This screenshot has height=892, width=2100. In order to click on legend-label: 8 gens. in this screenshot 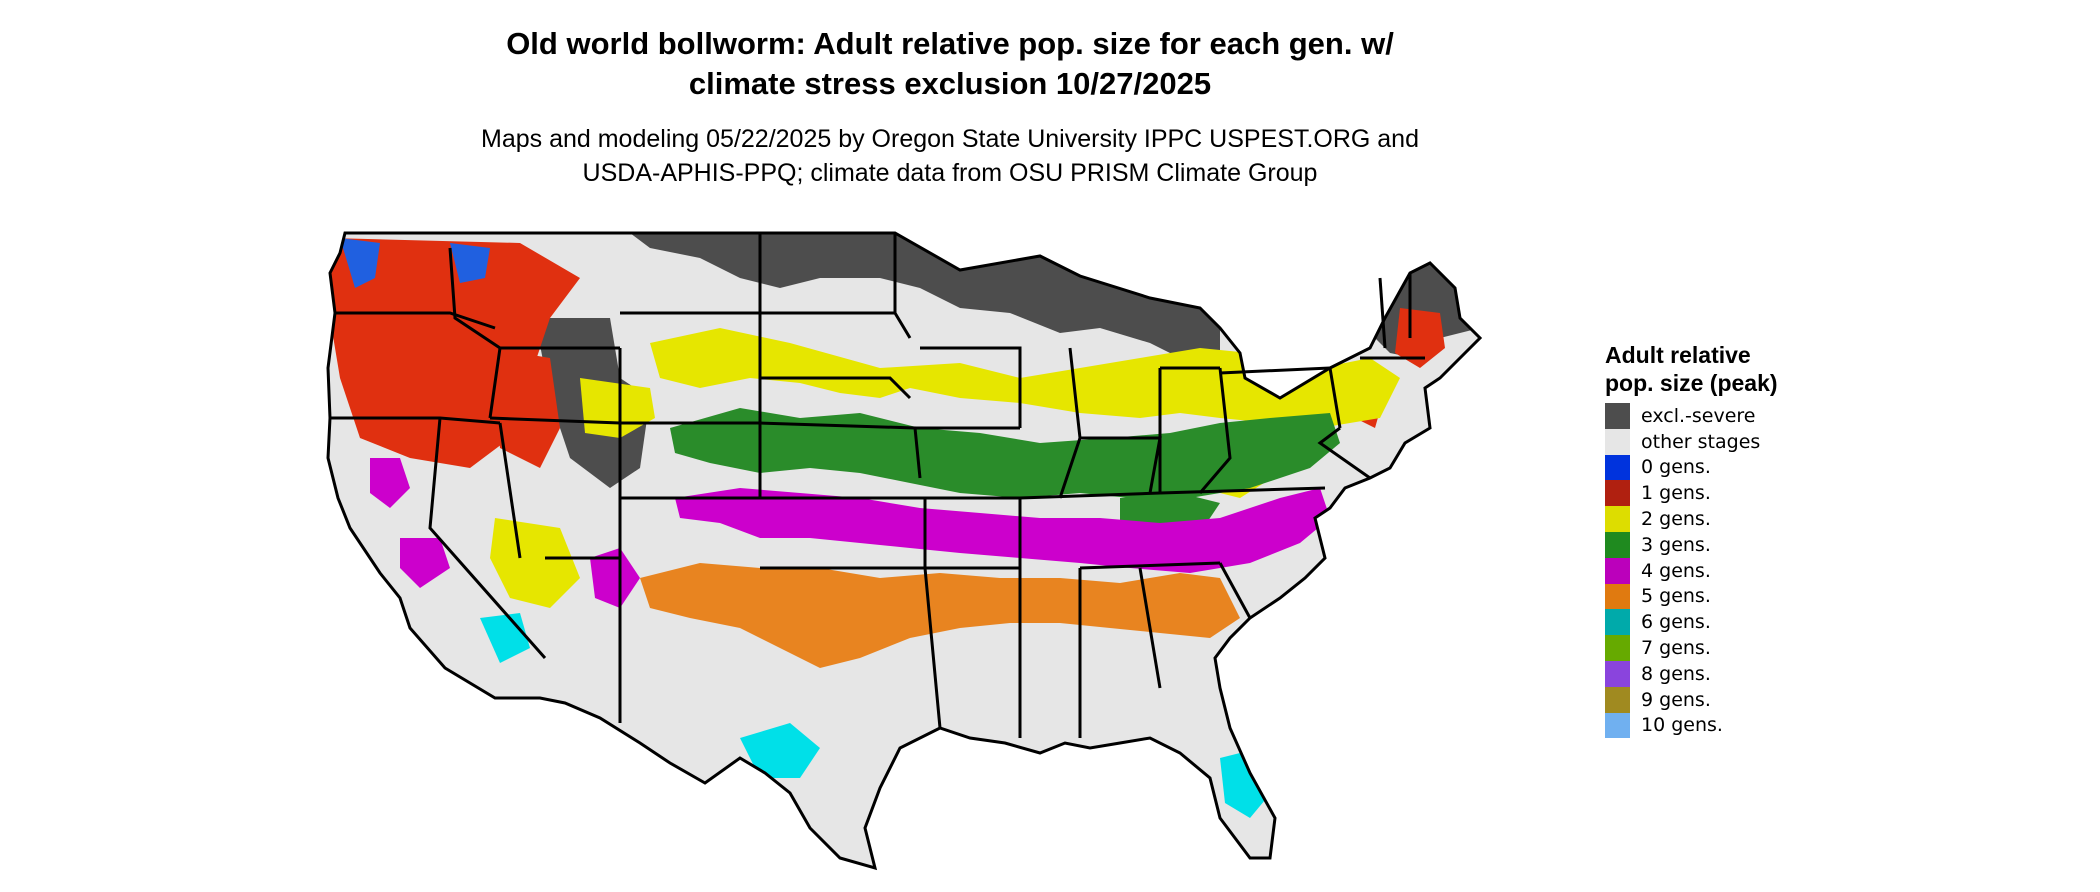, I will do `click(1676, 673)`.